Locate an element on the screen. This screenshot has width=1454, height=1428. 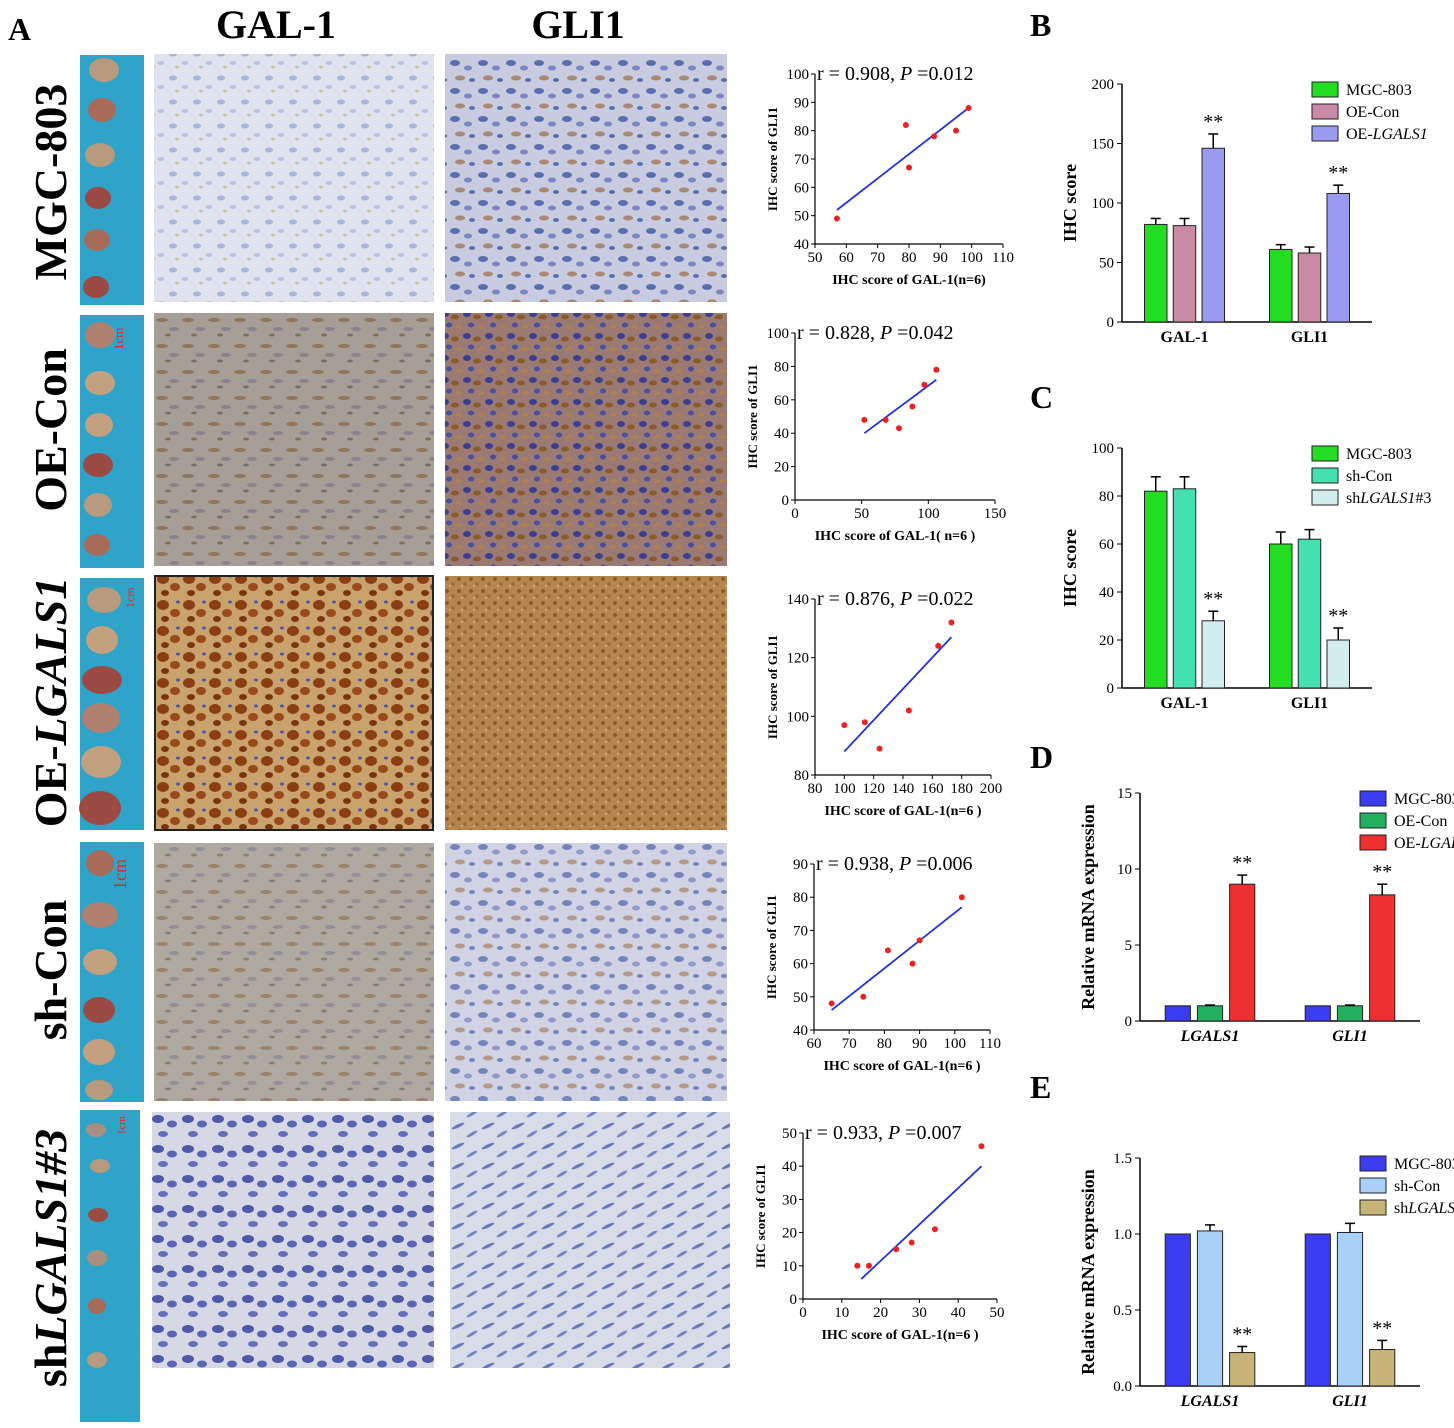
tumor-photo-oe-con: 1cm is located at coordinates (112, 441).